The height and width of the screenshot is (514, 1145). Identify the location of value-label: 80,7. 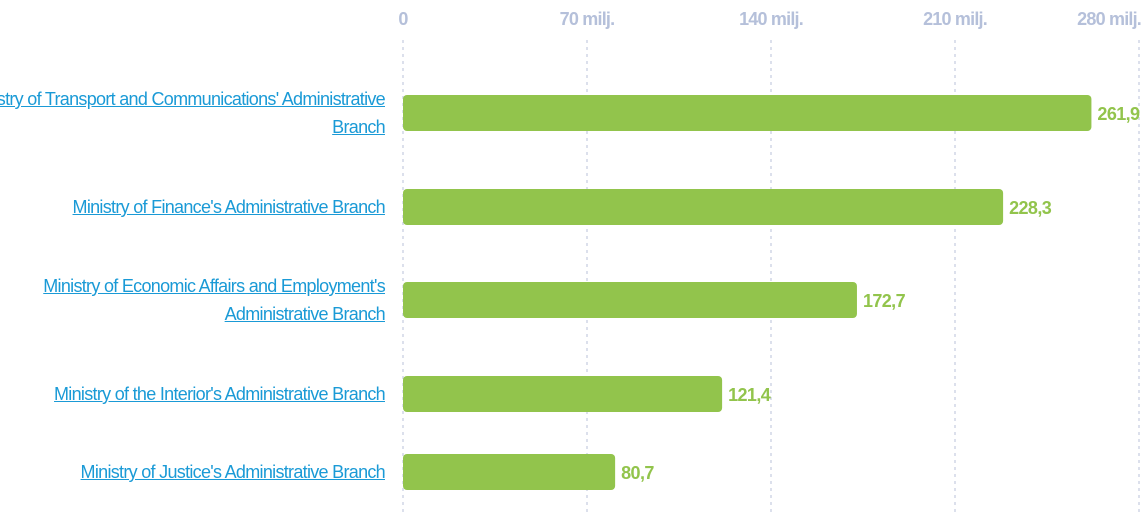
(637, 473).